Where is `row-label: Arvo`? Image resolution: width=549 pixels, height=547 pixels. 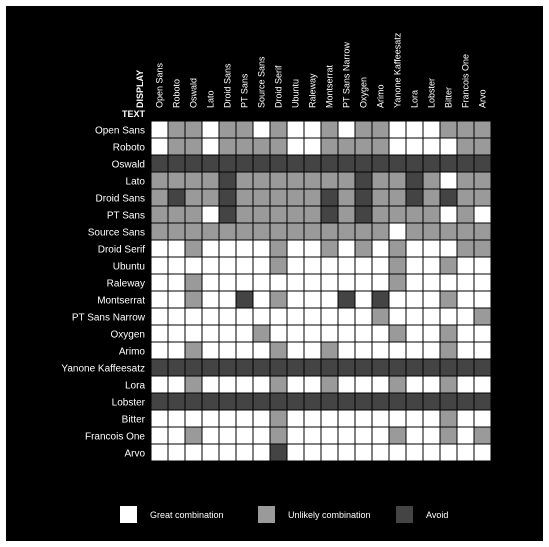 row-label: Arvo is located at coordinates (134, 454).